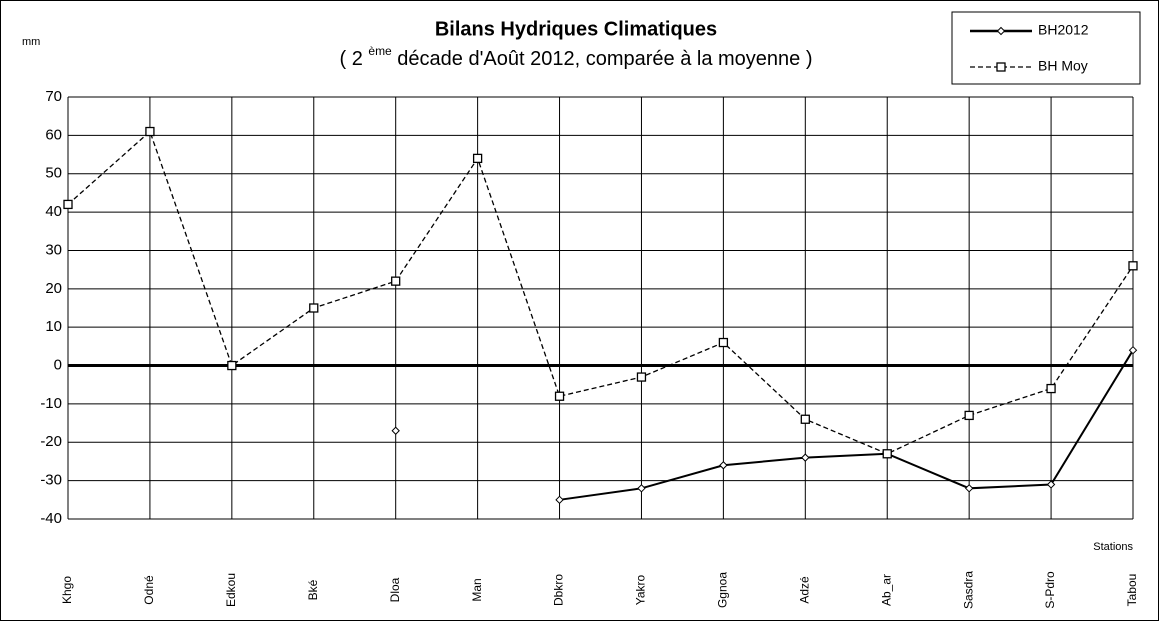  What do you see at coordinates (231, 590) in the screenshot?
I see `x-tick-label: Edkou` at bounding box center [231, 590].